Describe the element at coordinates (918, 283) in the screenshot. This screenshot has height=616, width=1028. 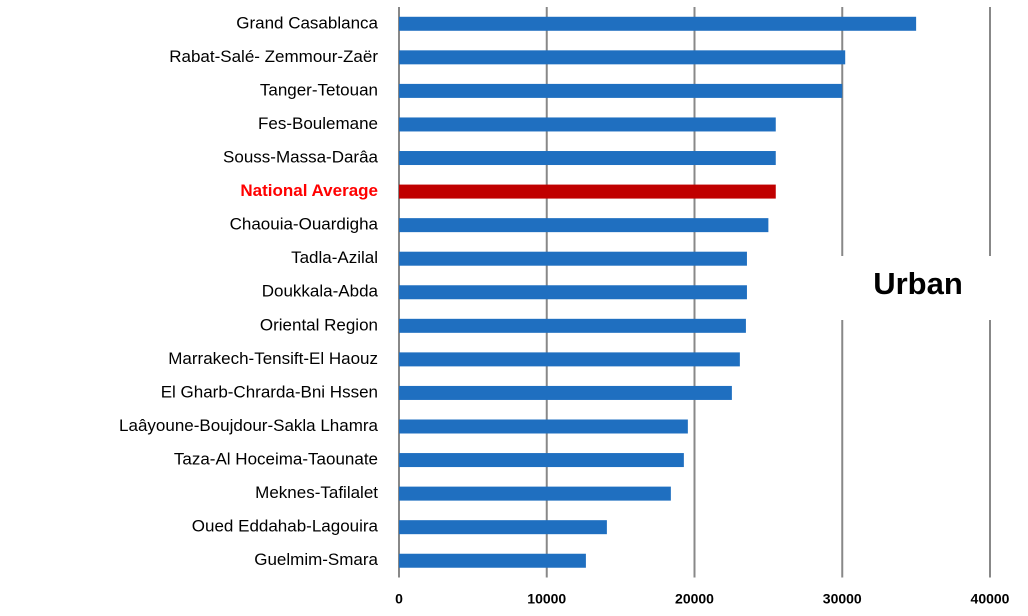
I see `annotation: Urban` at that location.